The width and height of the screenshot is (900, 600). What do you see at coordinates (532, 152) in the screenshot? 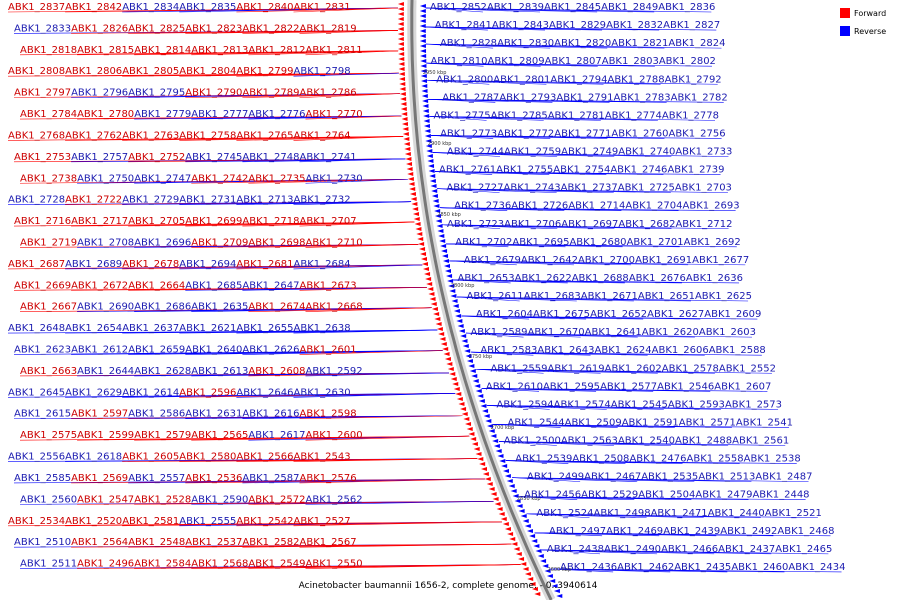
I see `gene-label: ABK1_2759` at bounding box center [532, 152].